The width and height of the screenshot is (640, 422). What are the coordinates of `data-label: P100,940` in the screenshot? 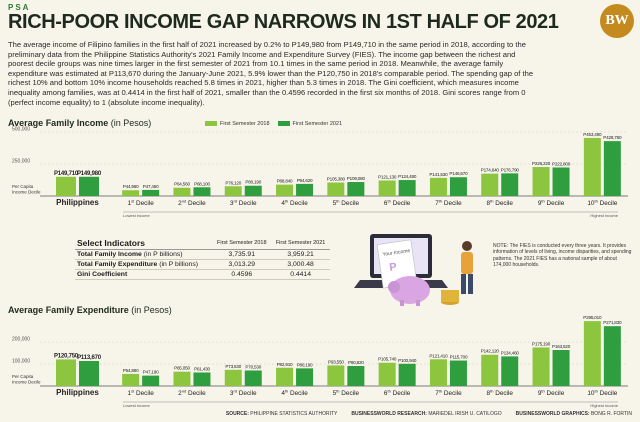 It's located at (407, 360).